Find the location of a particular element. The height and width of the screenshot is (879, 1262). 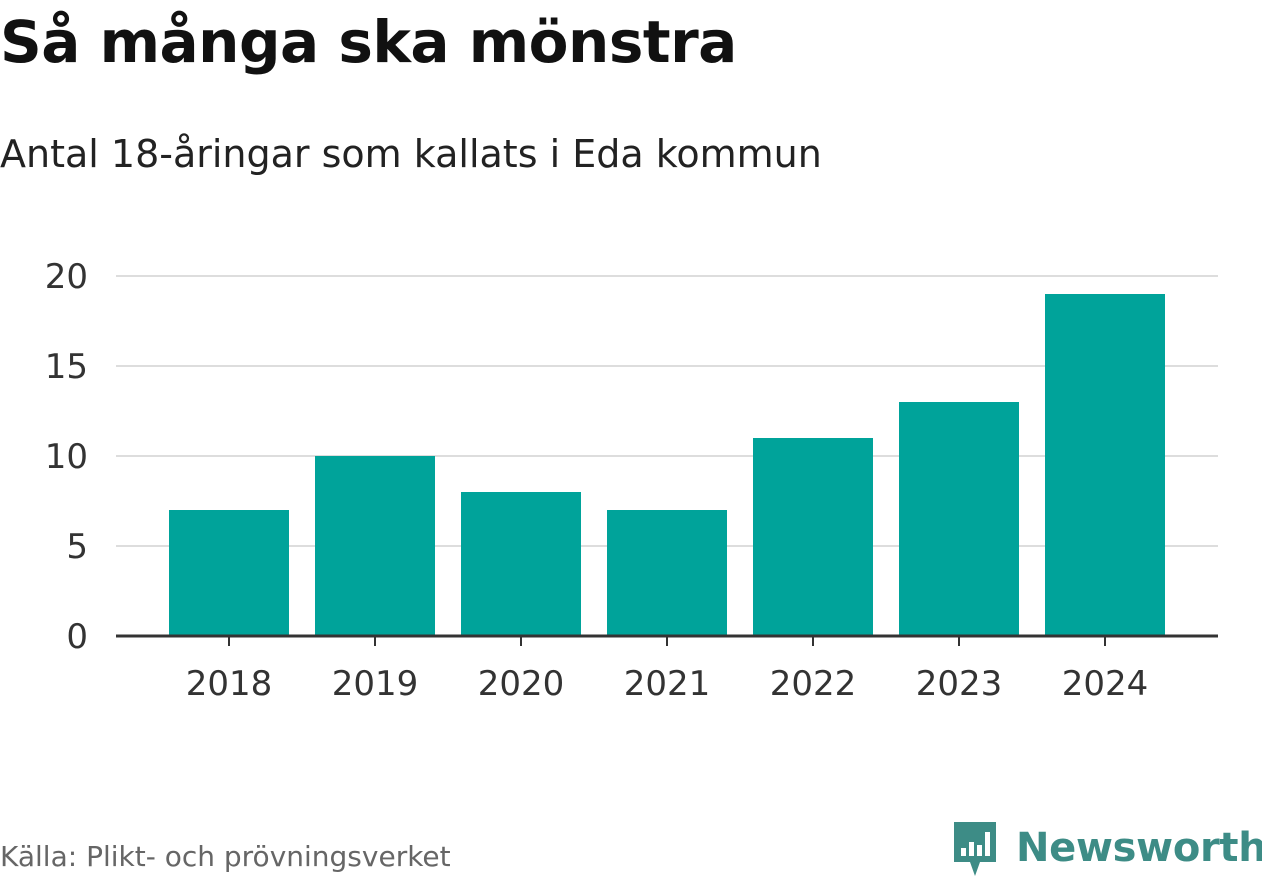

y-tick-label: 5 is located at coordinates (77, 547).